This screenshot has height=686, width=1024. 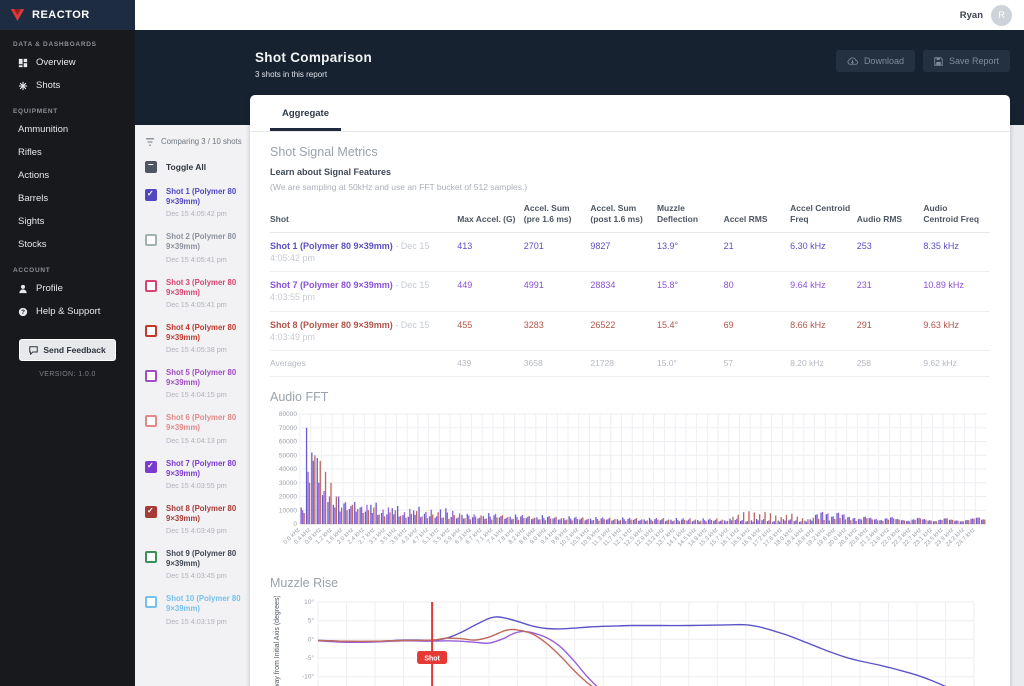 I want to click on average-value: 3658, so click(x=557, y=364).